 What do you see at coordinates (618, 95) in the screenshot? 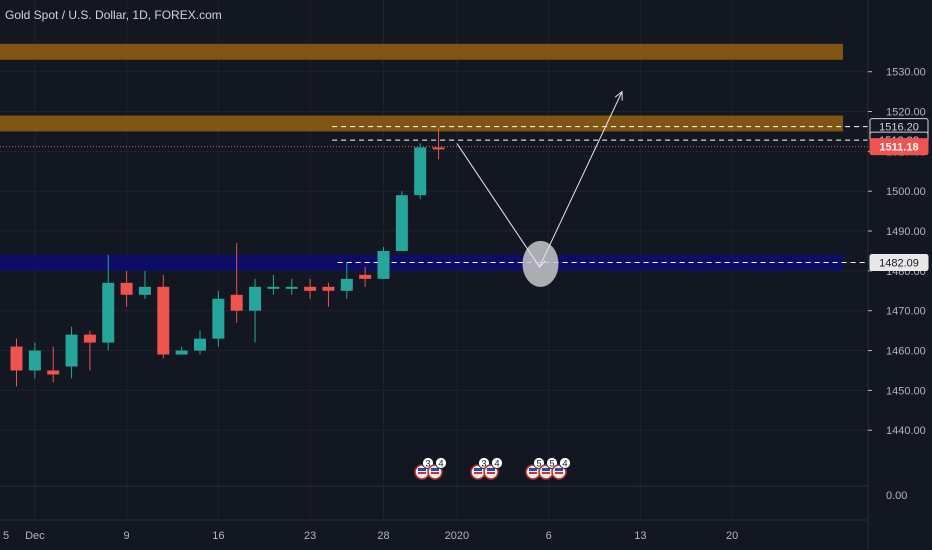
I see `arrow-head` at bounding box center [618, 95].